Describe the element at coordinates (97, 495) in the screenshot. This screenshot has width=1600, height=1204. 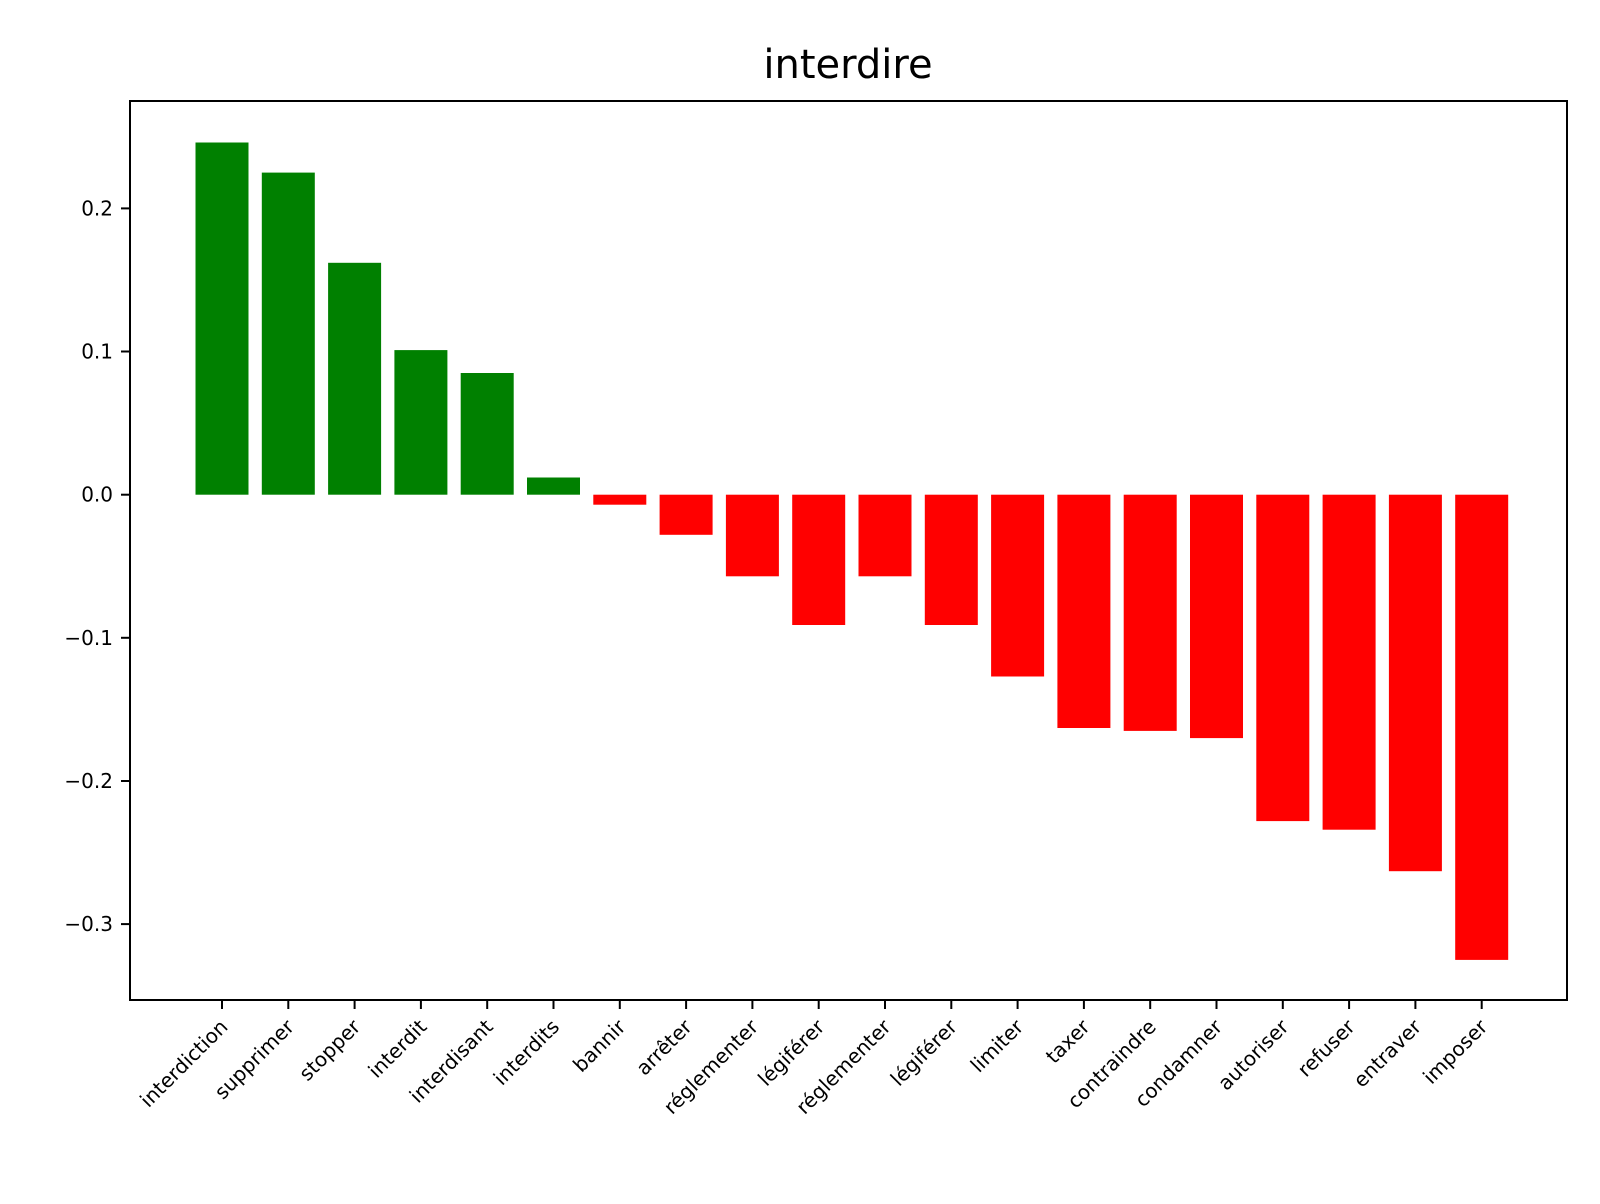
I see `y-tick-label: 0.0` at that location.